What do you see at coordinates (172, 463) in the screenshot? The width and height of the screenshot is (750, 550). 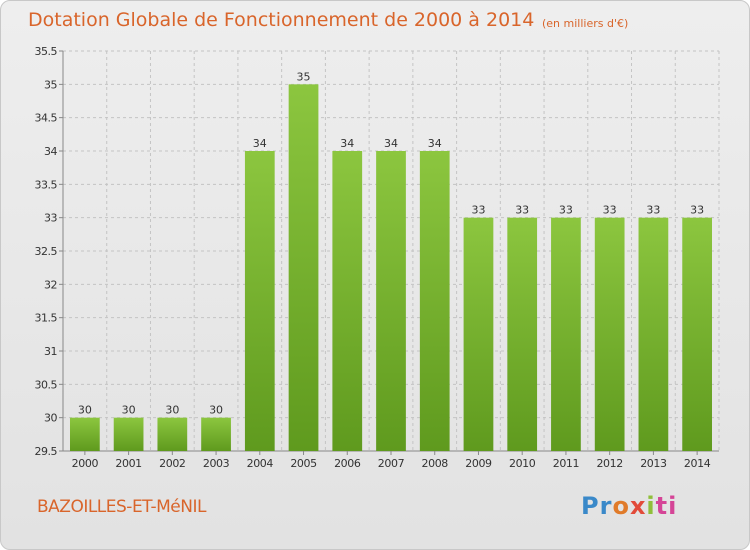 I see `x-tick-label: 2002` at bounding box center [172, 463].